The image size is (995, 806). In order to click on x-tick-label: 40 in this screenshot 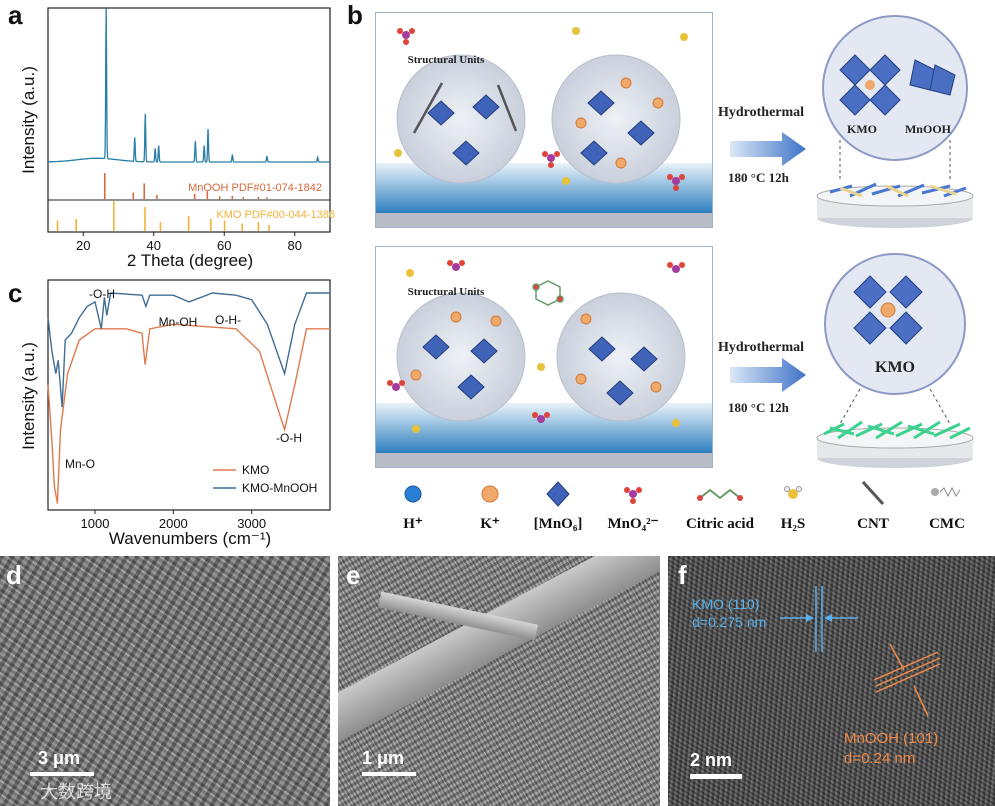, I will do `click(154, 245)`.